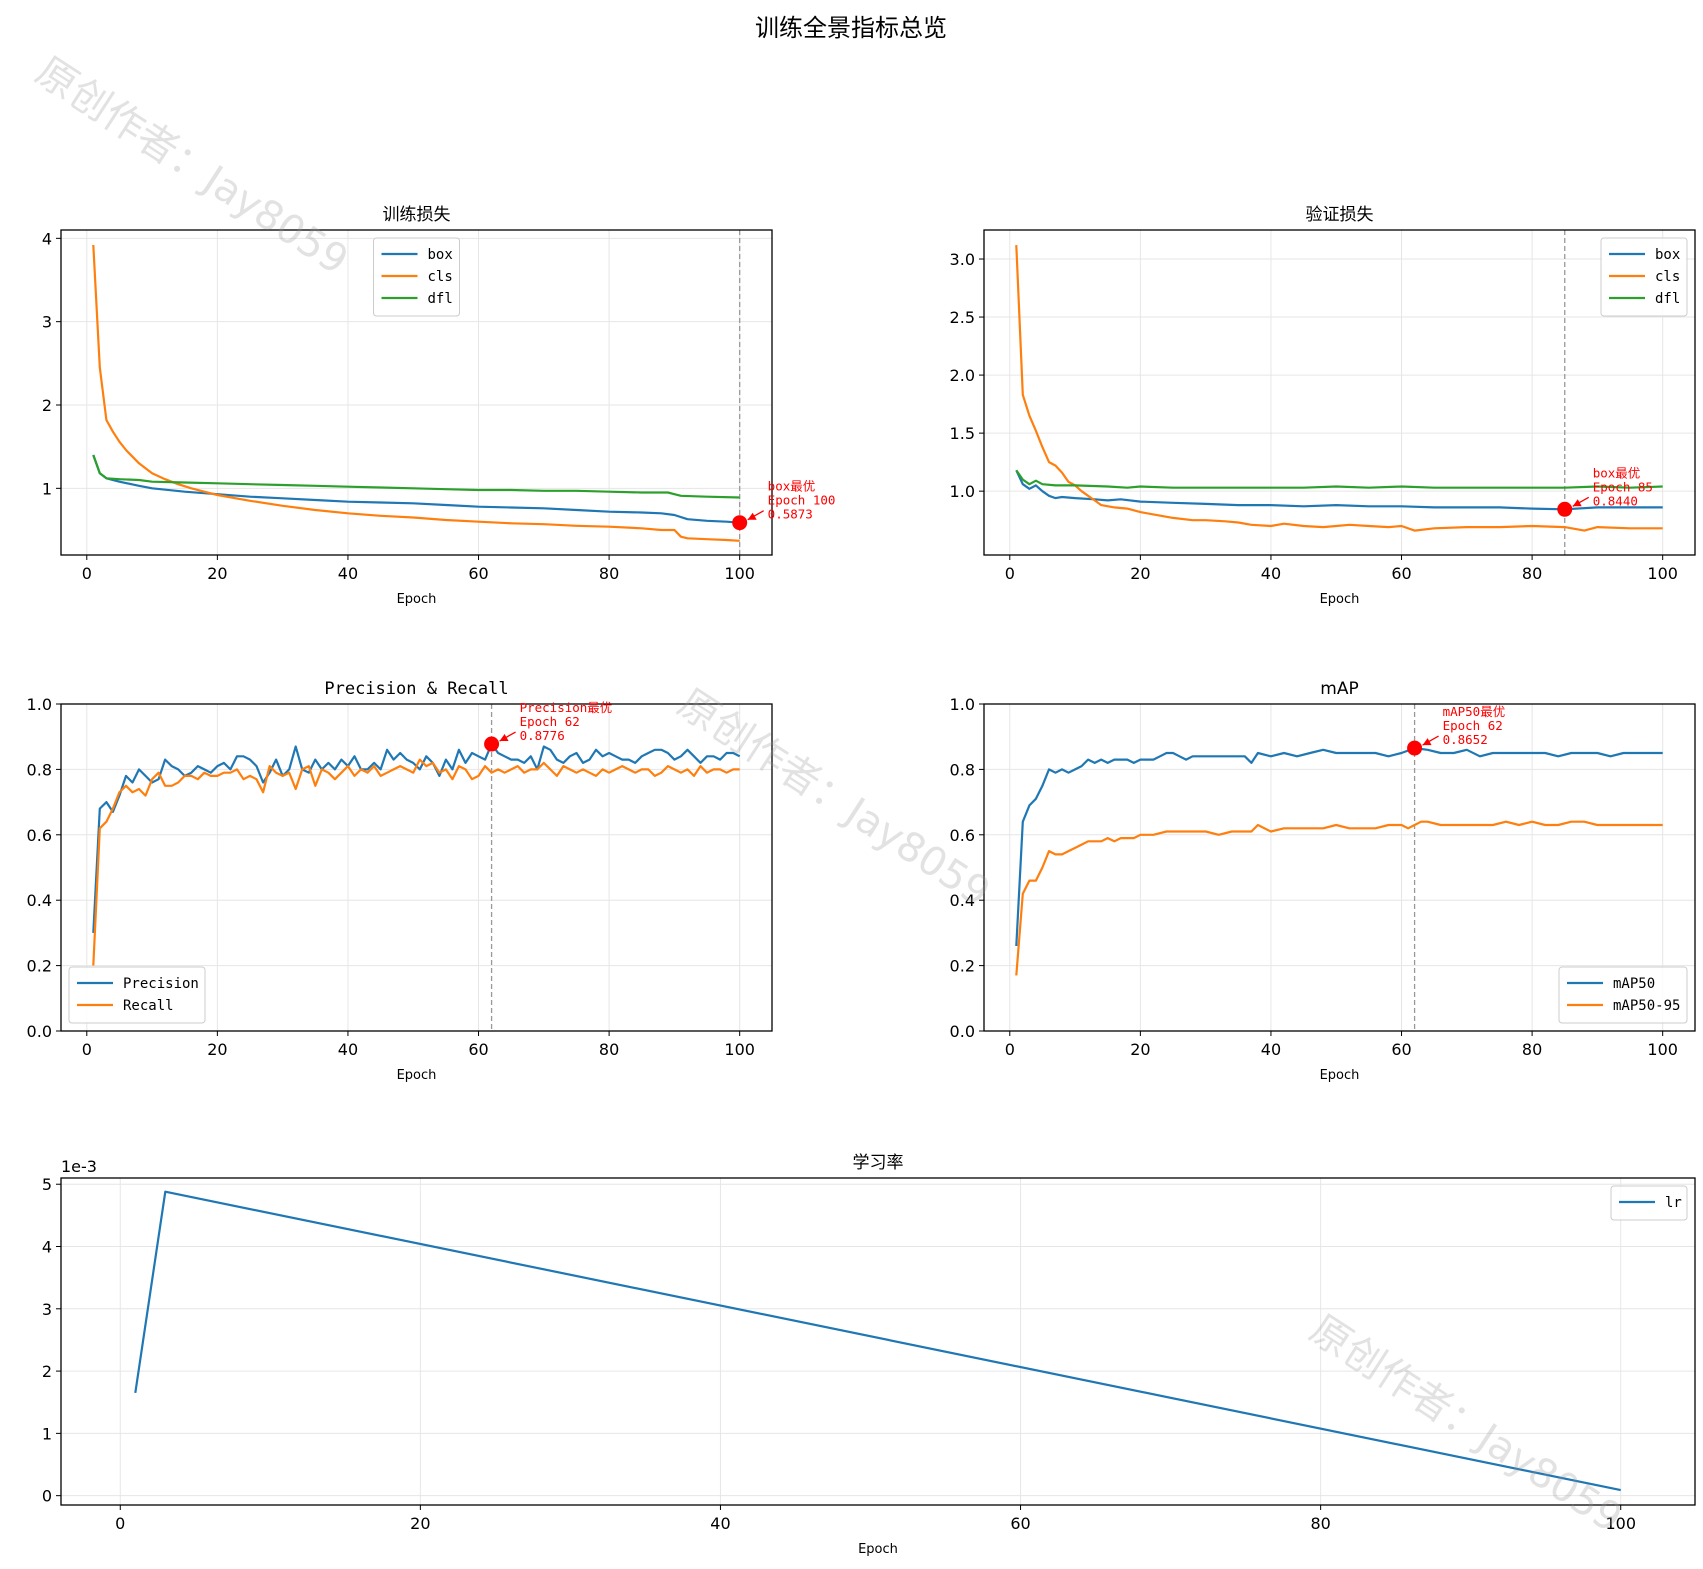 This screenshot has height=1569, width=1703. What do you see at coordinates (39, 835) in the screenshot?
I see `y-tick-label: 0.6` at bounding box center [39, 835].